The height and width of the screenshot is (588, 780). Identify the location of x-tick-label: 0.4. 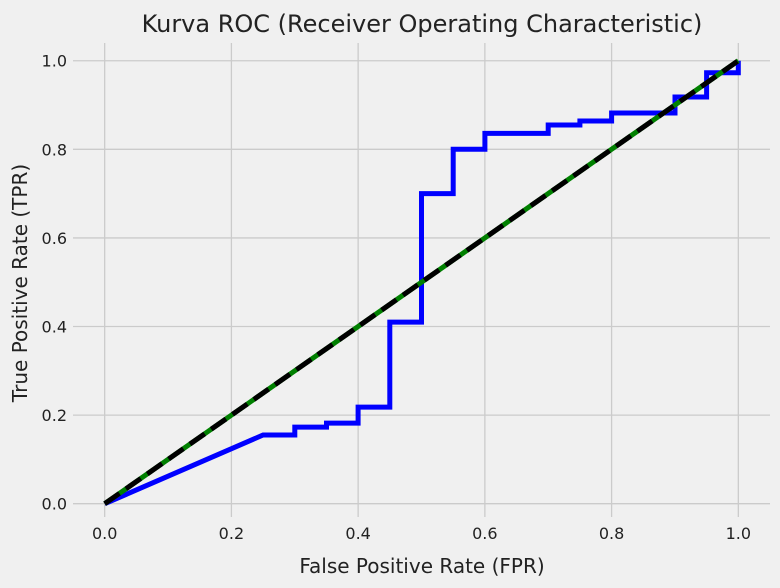
(357, 533).